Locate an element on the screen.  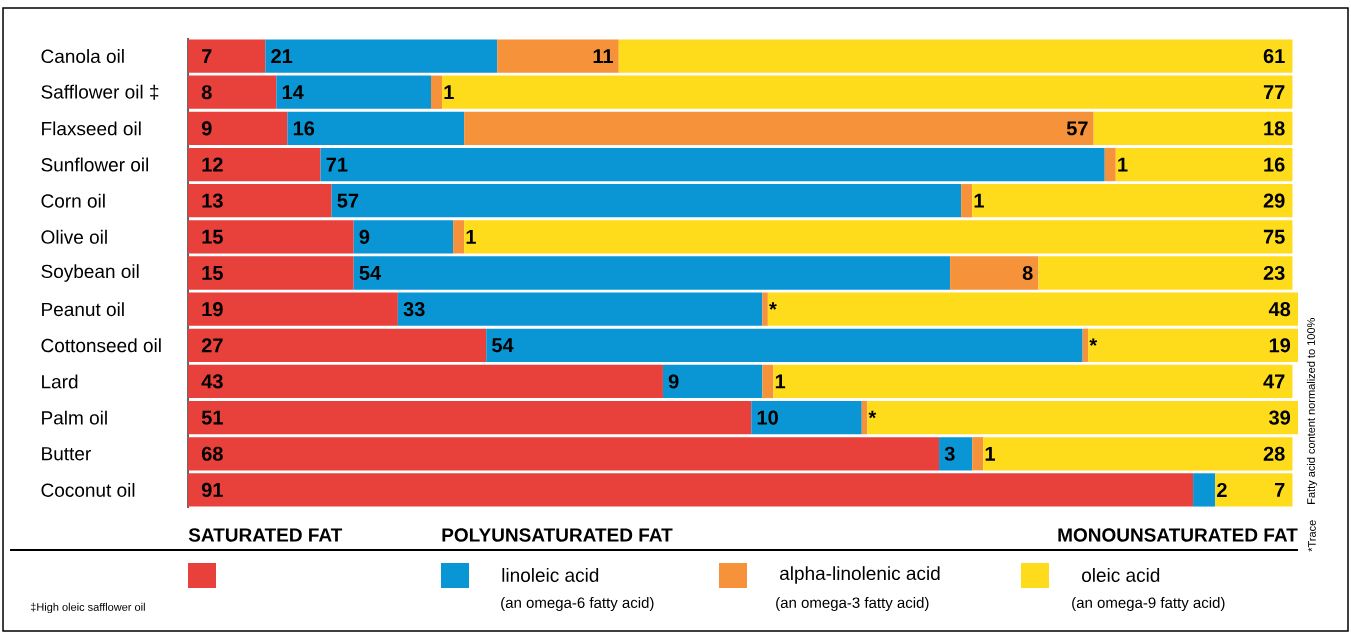
data-label: 10 is located at coordinates (767, 417).